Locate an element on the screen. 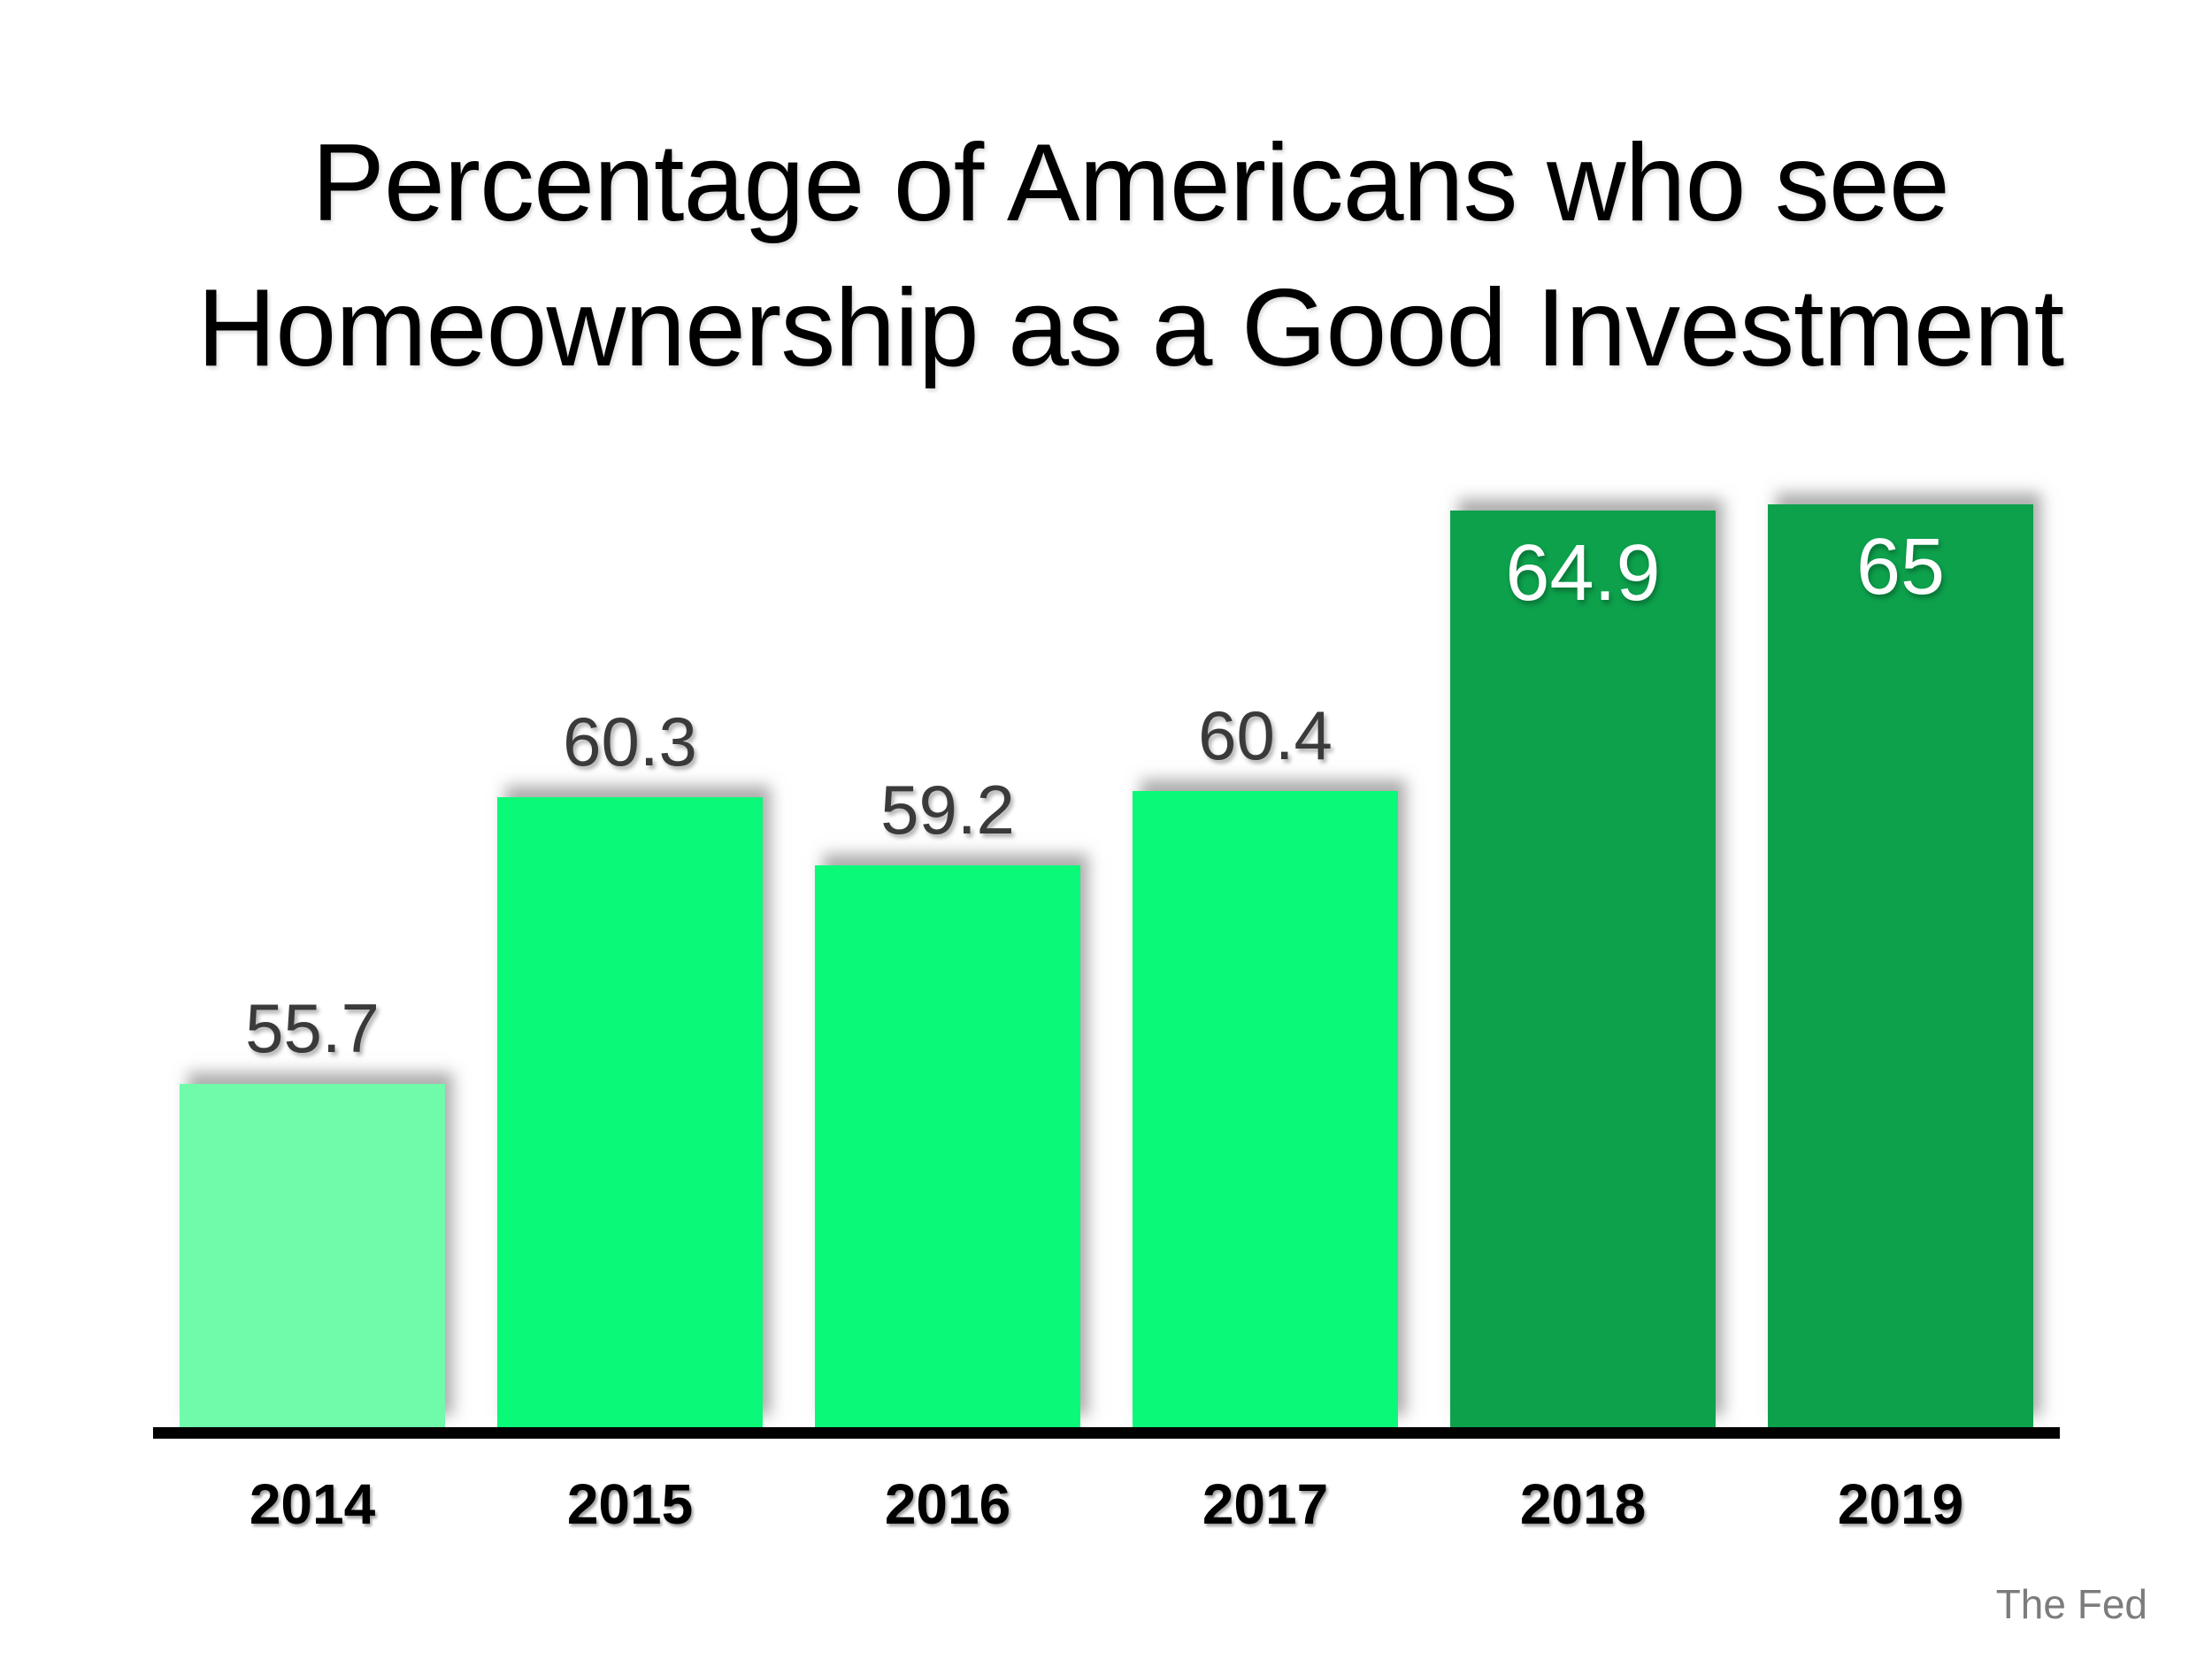 The height and width of the screenshot is (1659, 2212). x-axis-label-2017: 2017 is located at coordinates (1266, 1504).